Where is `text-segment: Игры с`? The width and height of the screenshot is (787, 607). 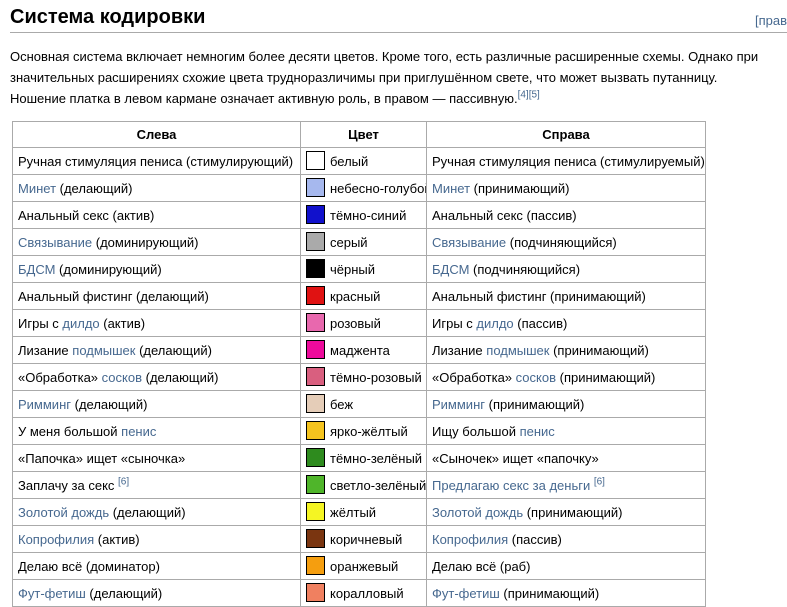 text-segment: Игры с is located at coordinates (454, 323).